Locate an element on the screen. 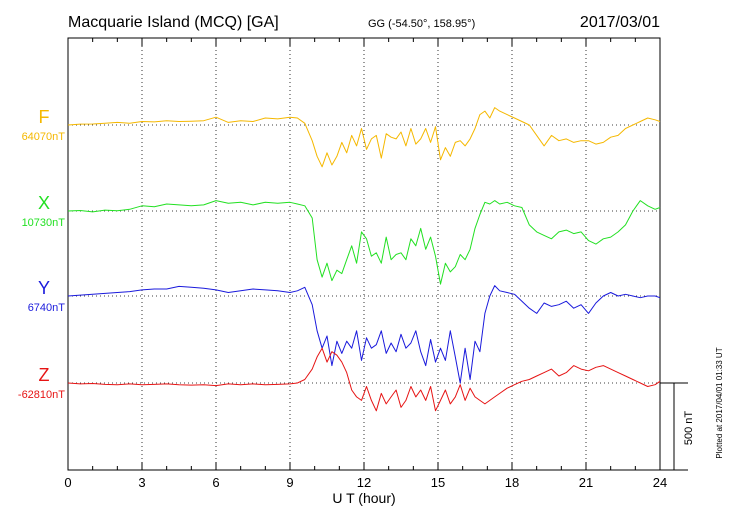  x-axis-label: U T (hour) is located at coordinates (363, 498).